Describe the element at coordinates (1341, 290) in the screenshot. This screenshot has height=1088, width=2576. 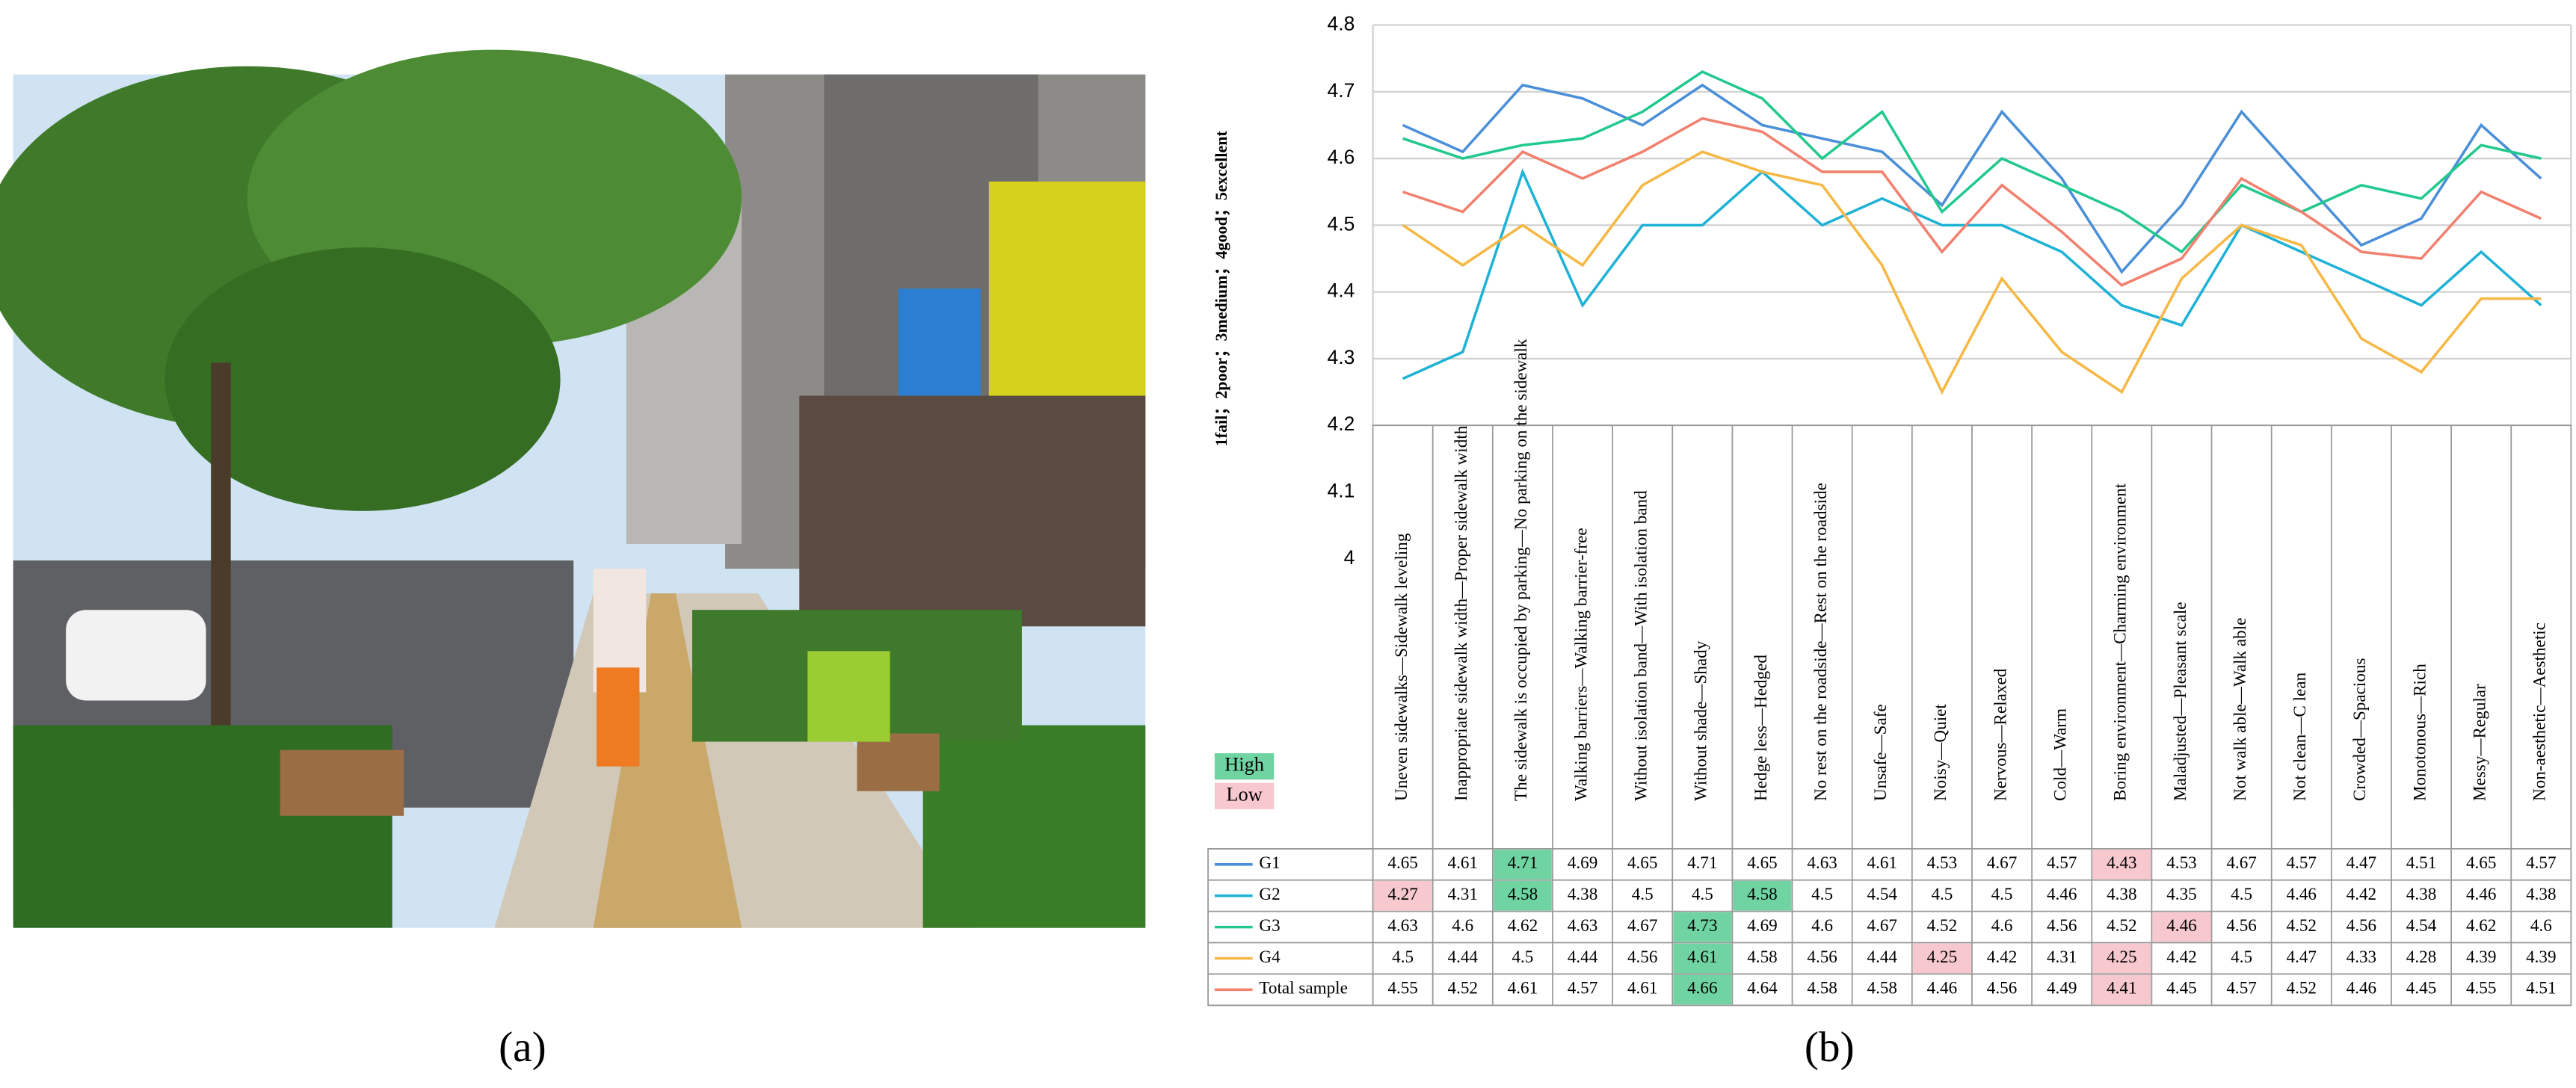
I see `y-tick-label: 4.4` at that location.